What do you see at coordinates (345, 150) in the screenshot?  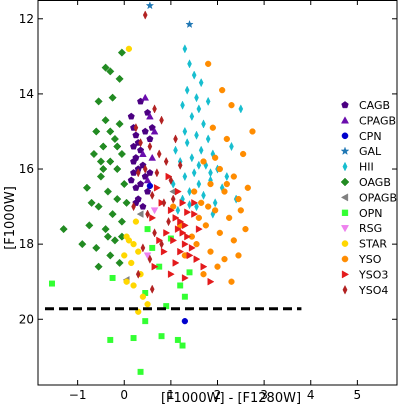 I see `legend-marker-gal` at bounding box center [345, 150].